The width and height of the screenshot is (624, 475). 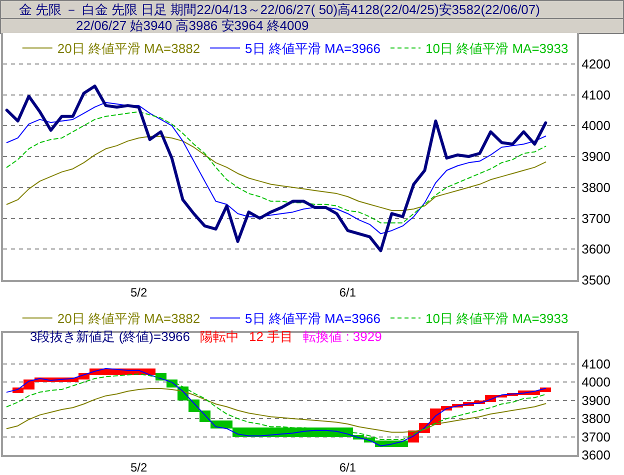 What do you see at coordinates (312, 9) in the screenshot?
I see `chart-title: 金 先限 － 白金 先限 日足 期間22/04/13～22/06/27( 50)高4128(22/04/25)安3582(22/06/07)` at bounding box center [312, 9].